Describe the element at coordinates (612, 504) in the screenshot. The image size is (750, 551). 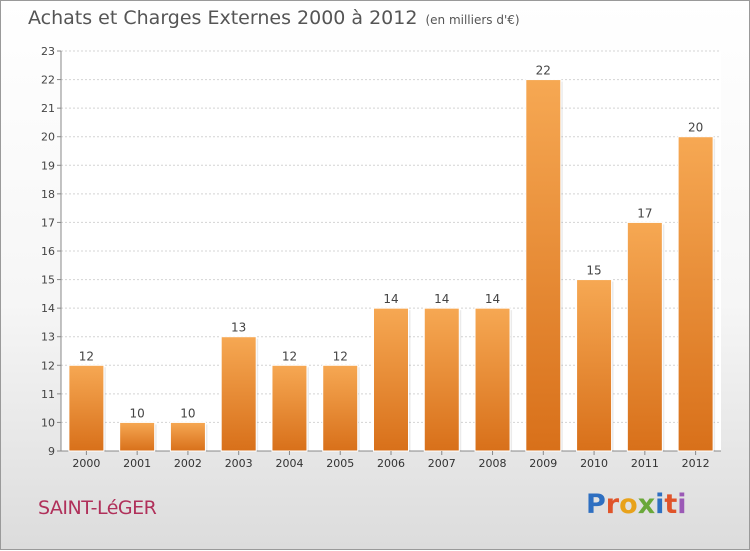
I see `logo-letter: r` at that location.